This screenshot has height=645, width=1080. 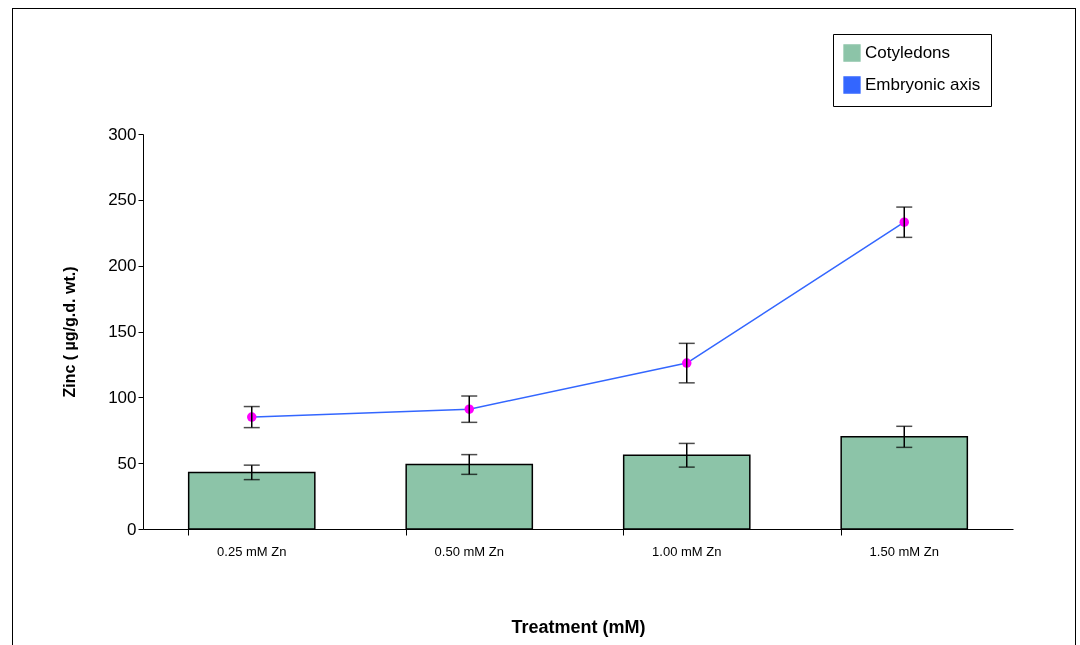 What do you see at coordinates (70, 332) in the screenshot?
I see `y-axis-title: Zinc ( µg/g.d. wt.)` at bounding box center [70, 332].